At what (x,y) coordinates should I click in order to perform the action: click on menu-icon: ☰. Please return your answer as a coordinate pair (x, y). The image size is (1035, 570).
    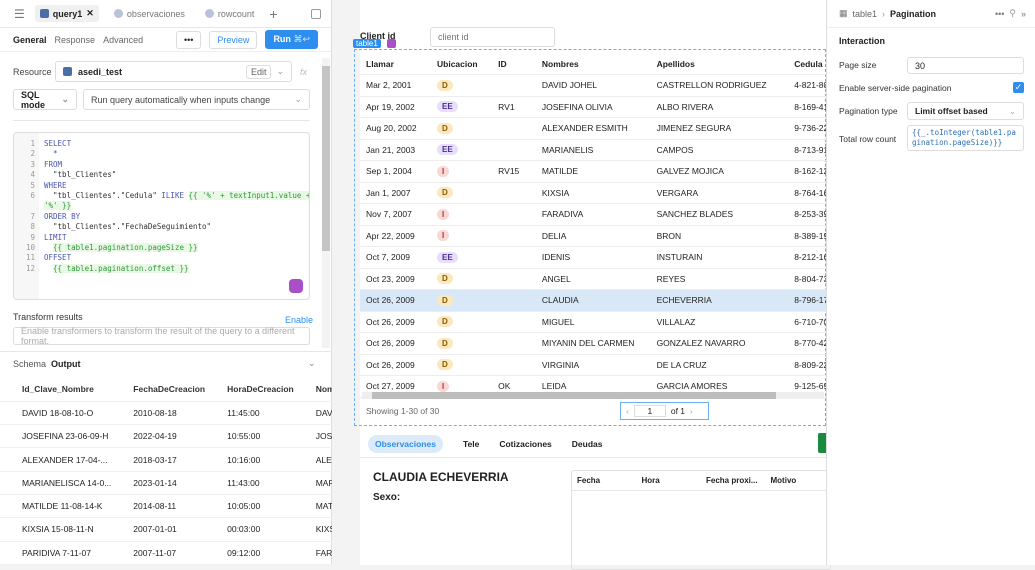
    Looking at the image, I should click on (19, 13).